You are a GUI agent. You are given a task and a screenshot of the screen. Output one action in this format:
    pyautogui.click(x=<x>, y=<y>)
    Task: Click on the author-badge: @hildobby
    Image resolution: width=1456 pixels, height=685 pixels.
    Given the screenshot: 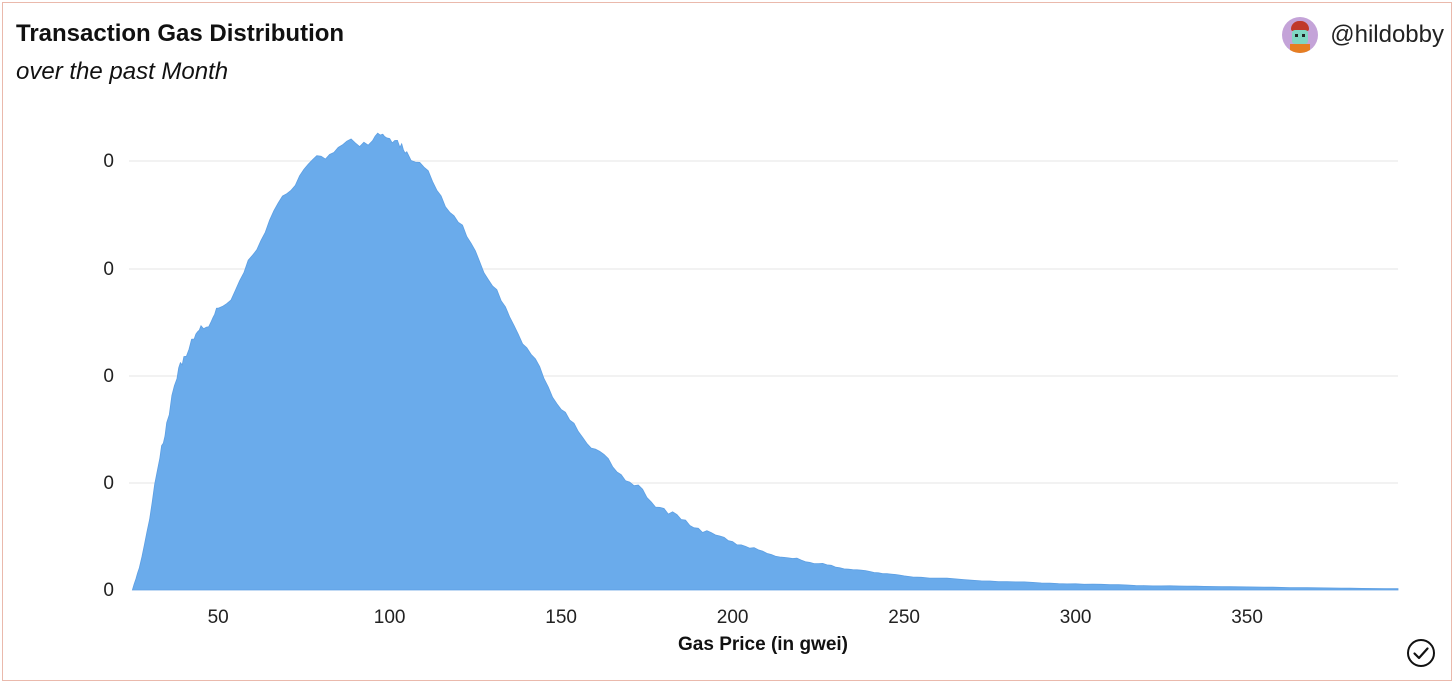 What is the action you would take?
    pyautogui.click(x=1363, y=35)
    